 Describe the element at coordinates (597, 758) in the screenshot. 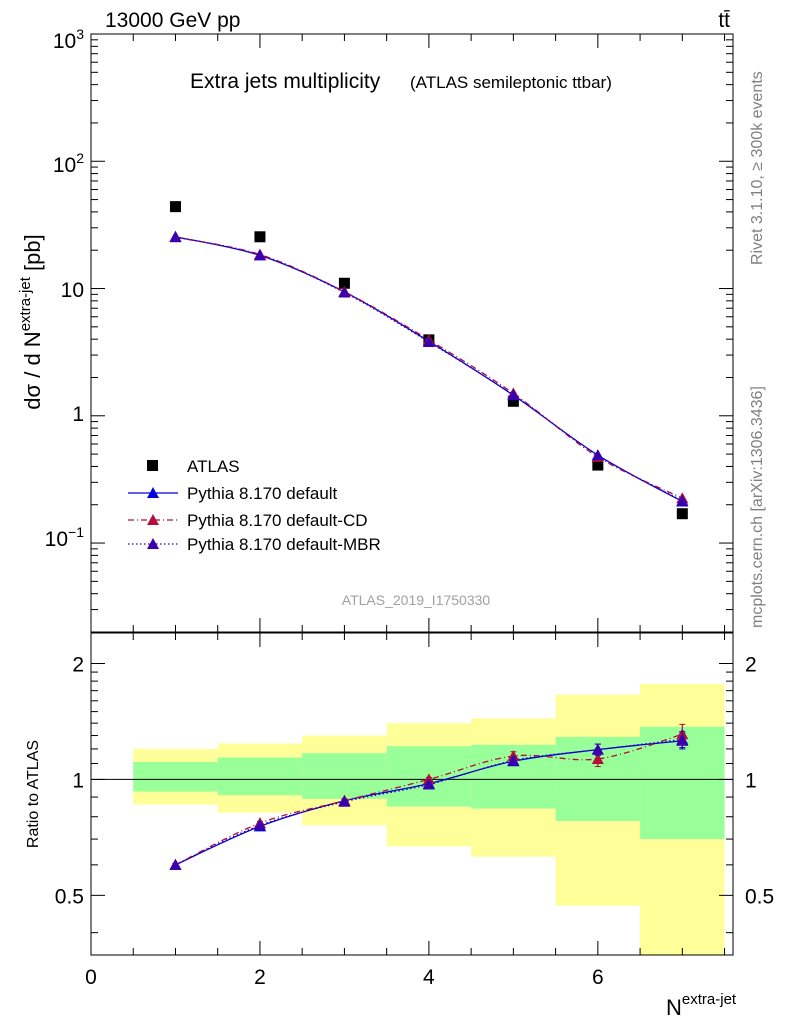

I see `ratio-point-default-cd` at that location.